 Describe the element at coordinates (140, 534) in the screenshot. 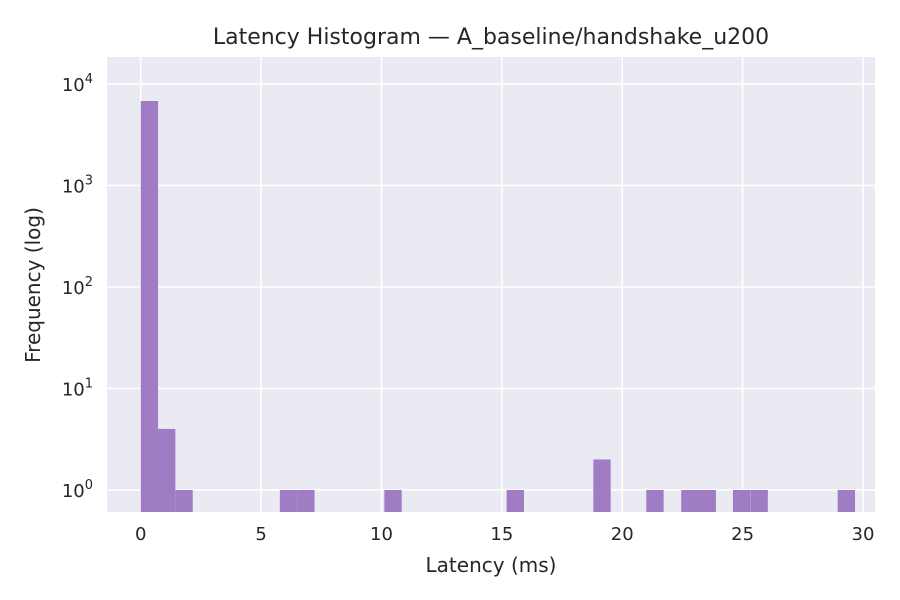

I see `x-tick-label: 0` at that location.